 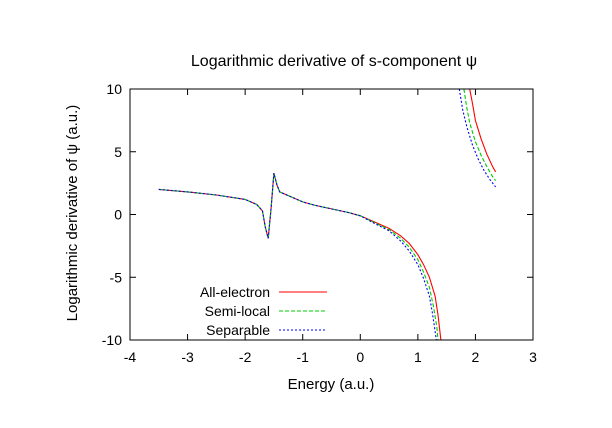 What do you see at coordinates (237, 311) in the screenshot?
I see `legend-label: Semi-local` at bounding box center [237, 311].